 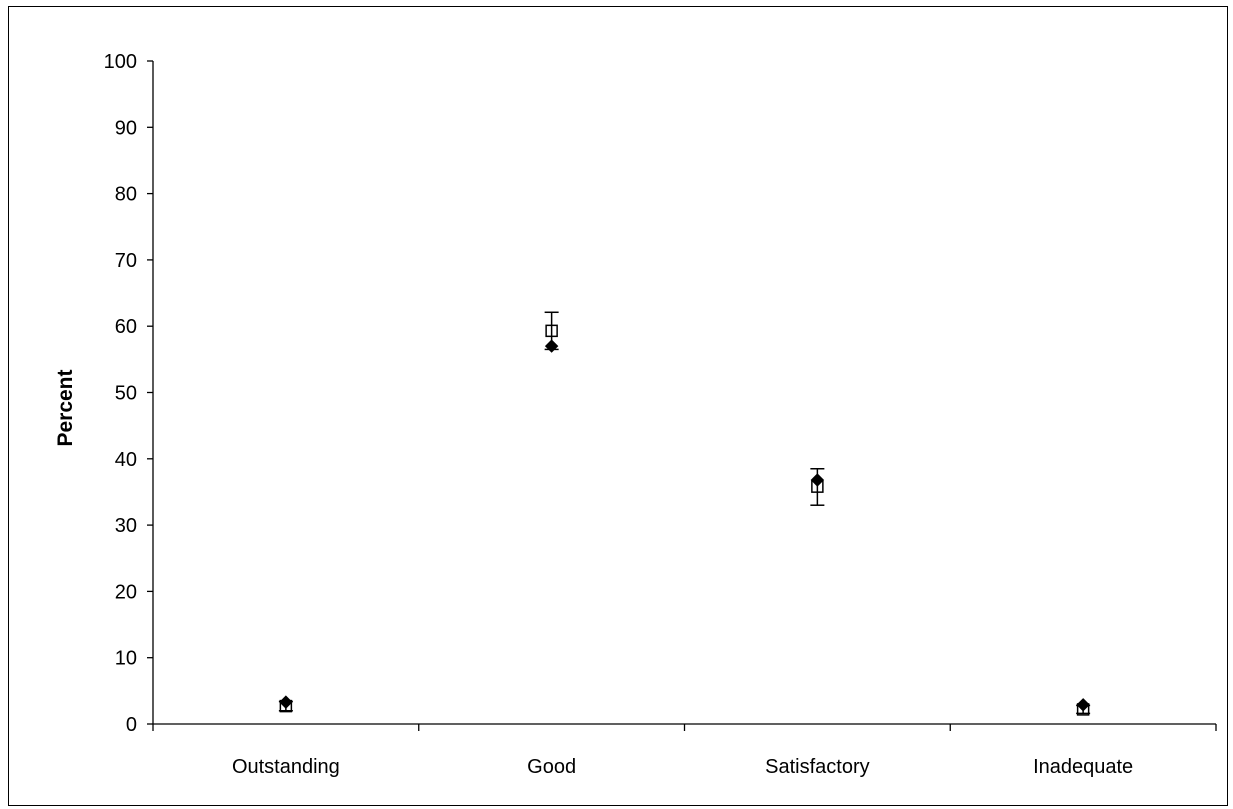 I want to click on y-axis-label: Percent, so click(x=65, y=407).